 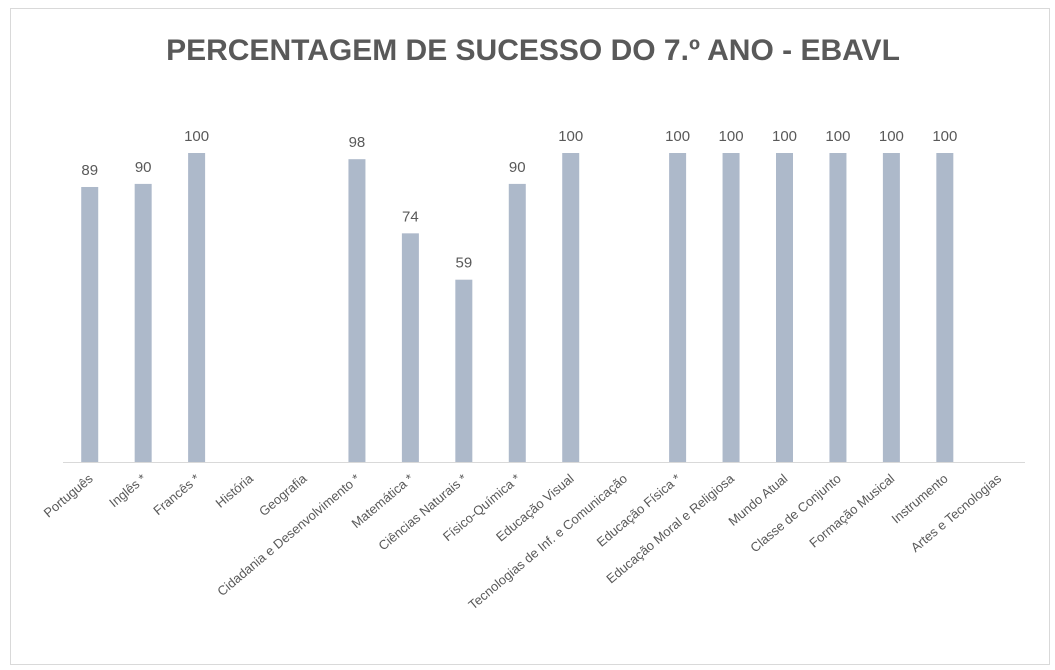 I want to click on data-label: 89, so click(x=89, y=170).